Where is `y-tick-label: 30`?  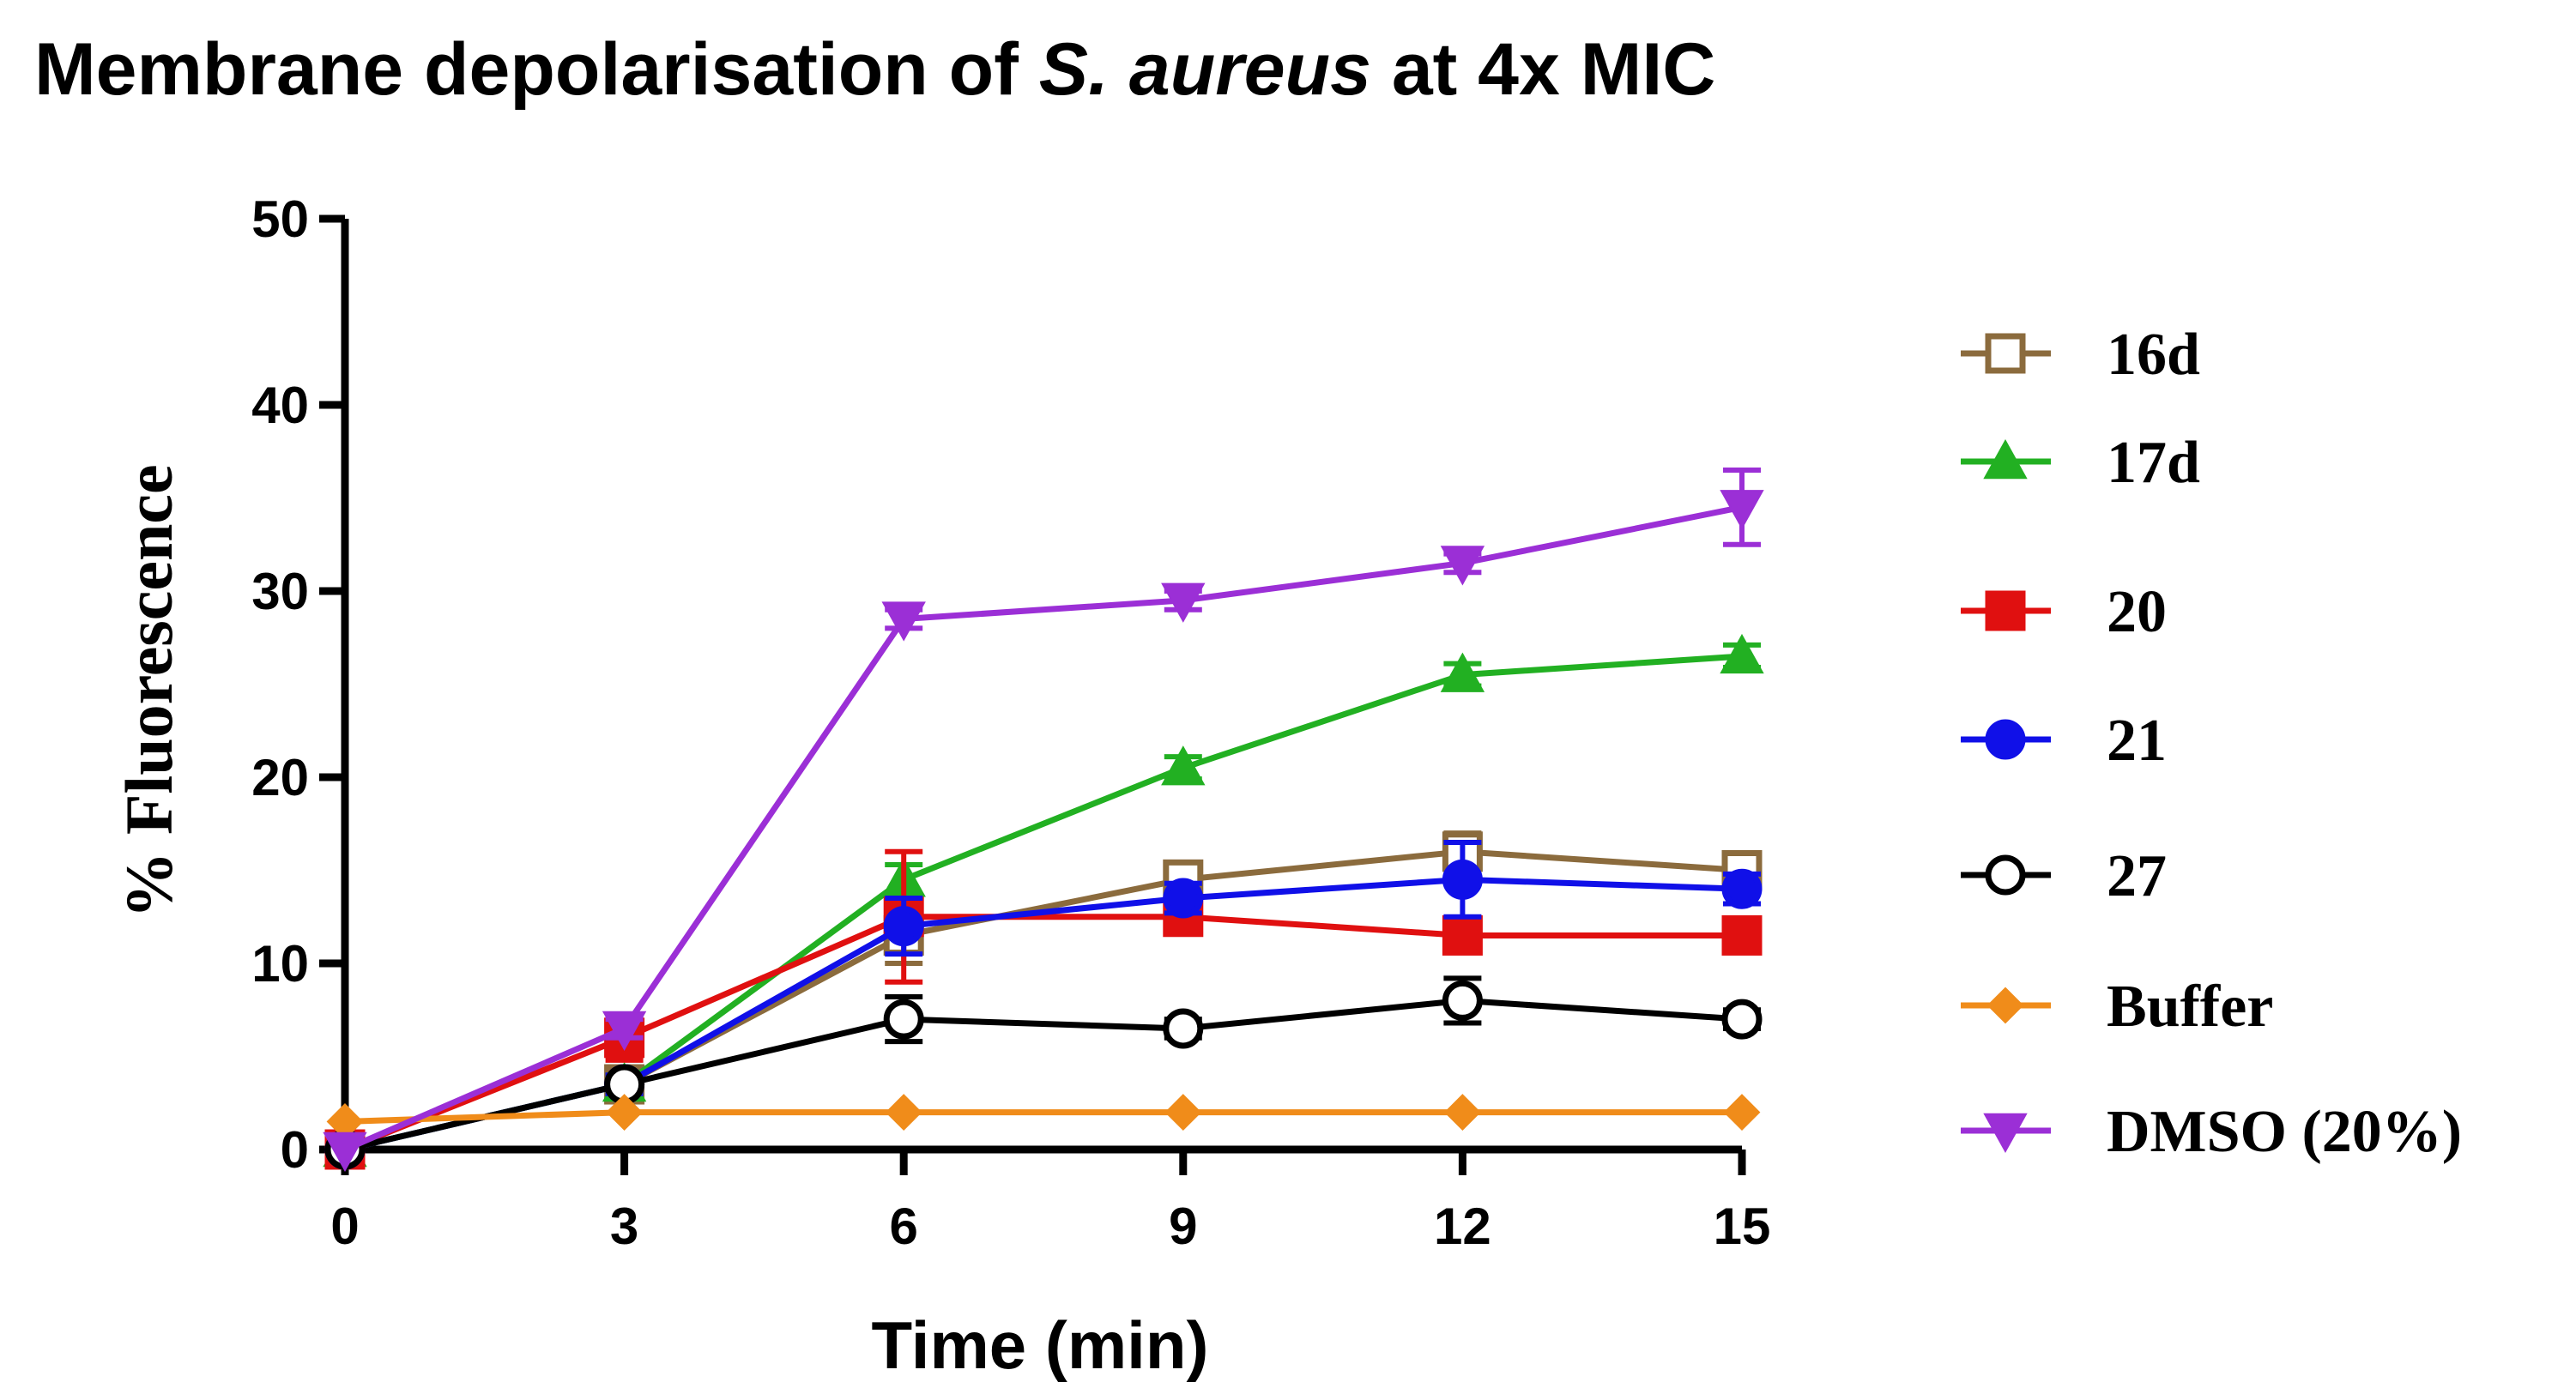 y-tick-label: 30 is located at coordinates (280, 591).